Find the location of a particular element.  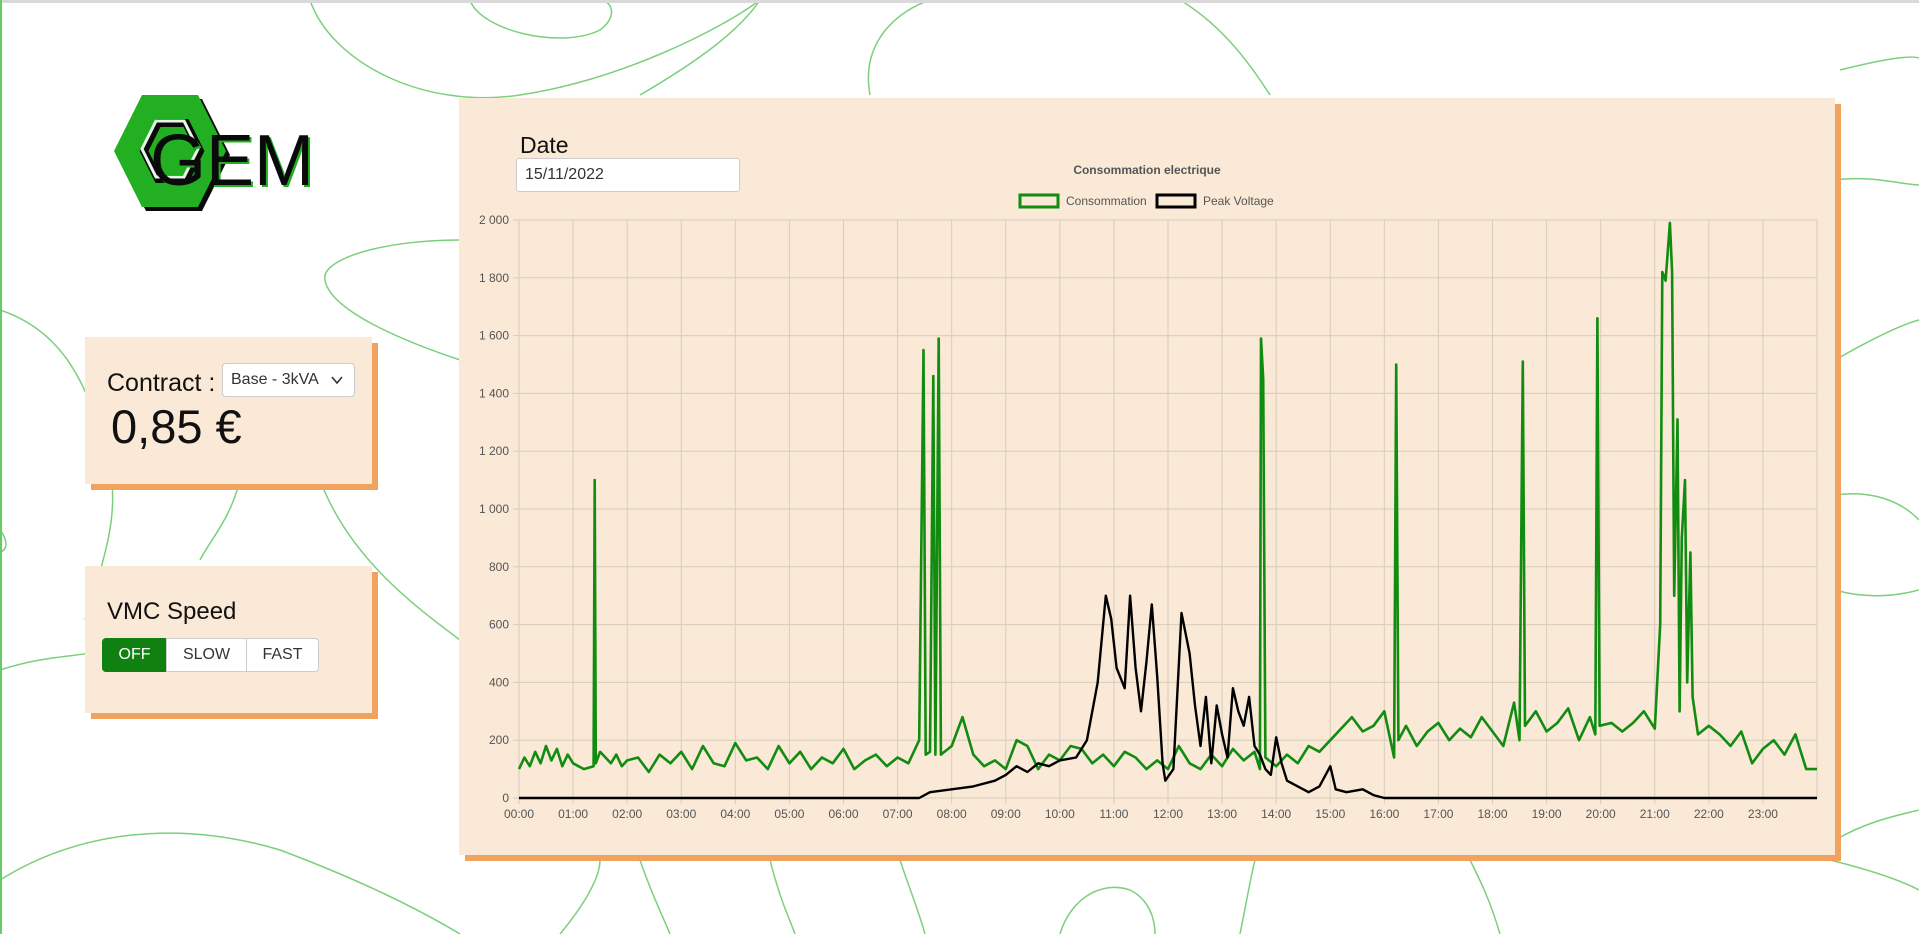

date-input: 15/11/2022 is located at coordinates (628, 175).